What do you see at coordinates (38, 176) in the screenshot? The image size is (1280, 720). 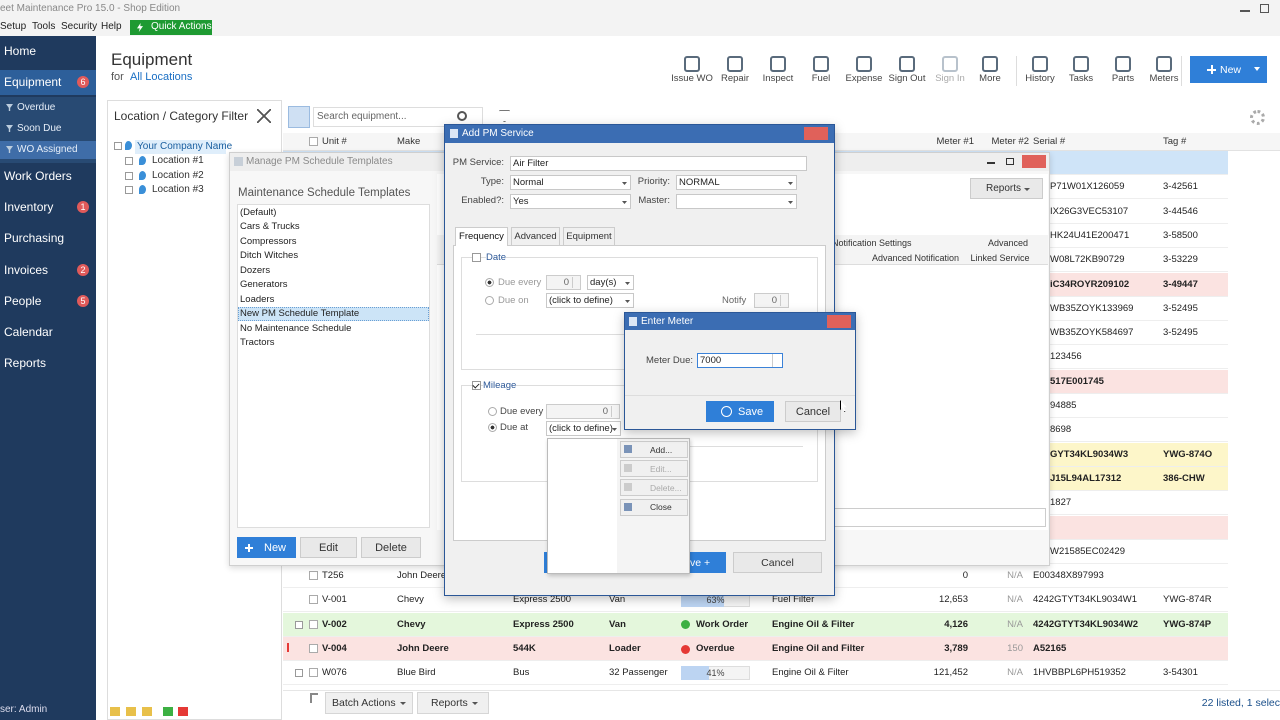 I see `nav-item: Work Orders` at bounding box center [38, 176].